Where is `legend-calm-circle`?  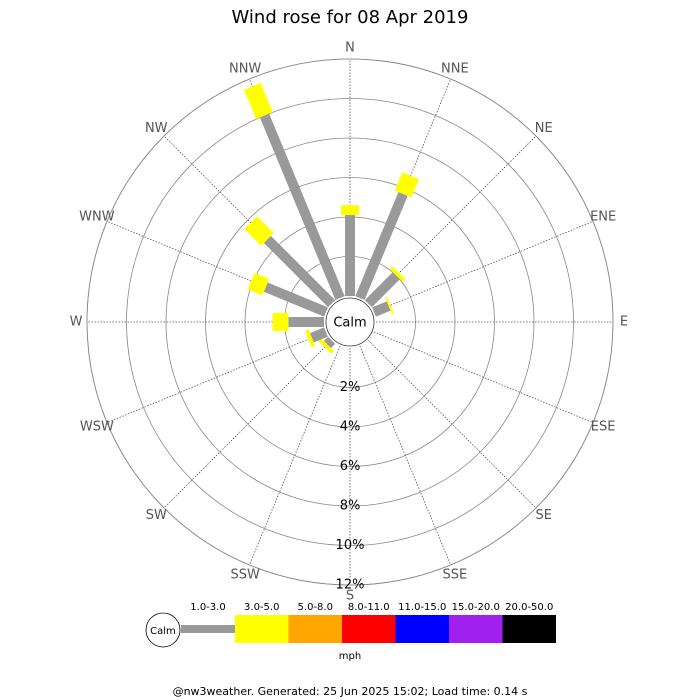
legend-calm-circle is located at coordinates (163, 630).